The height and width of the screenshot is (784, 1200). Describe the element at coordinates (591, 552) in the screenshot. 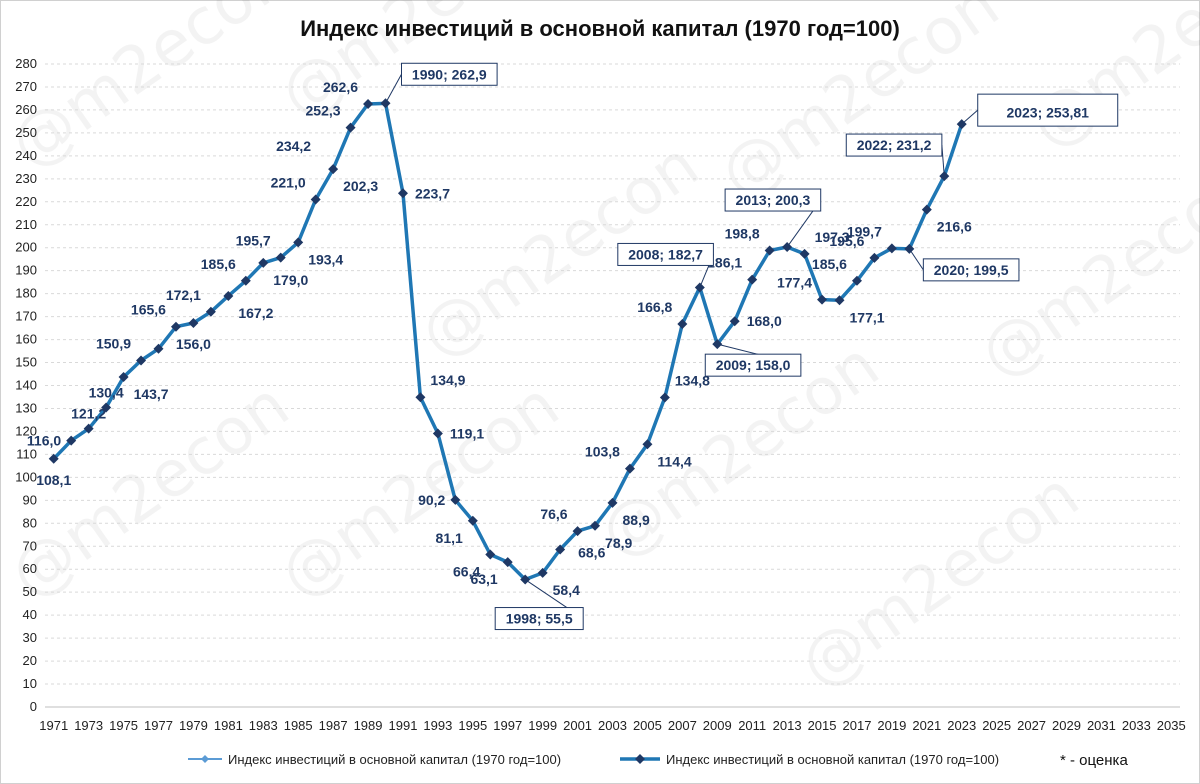

I see `data-label: 68,6` at that location.